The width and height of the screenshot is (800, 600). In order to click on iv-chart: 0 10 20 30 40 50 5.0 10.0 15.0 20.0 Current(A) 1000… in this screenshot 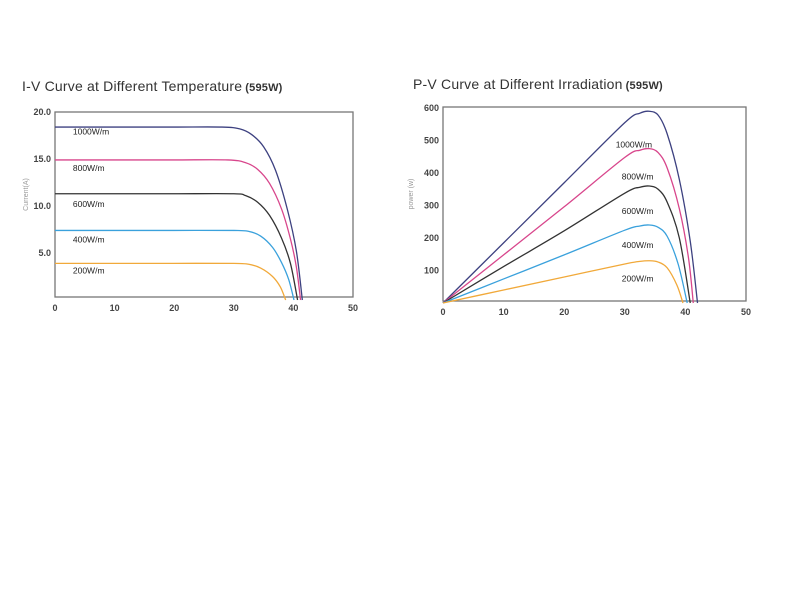, I will do `click(190, 210)`.